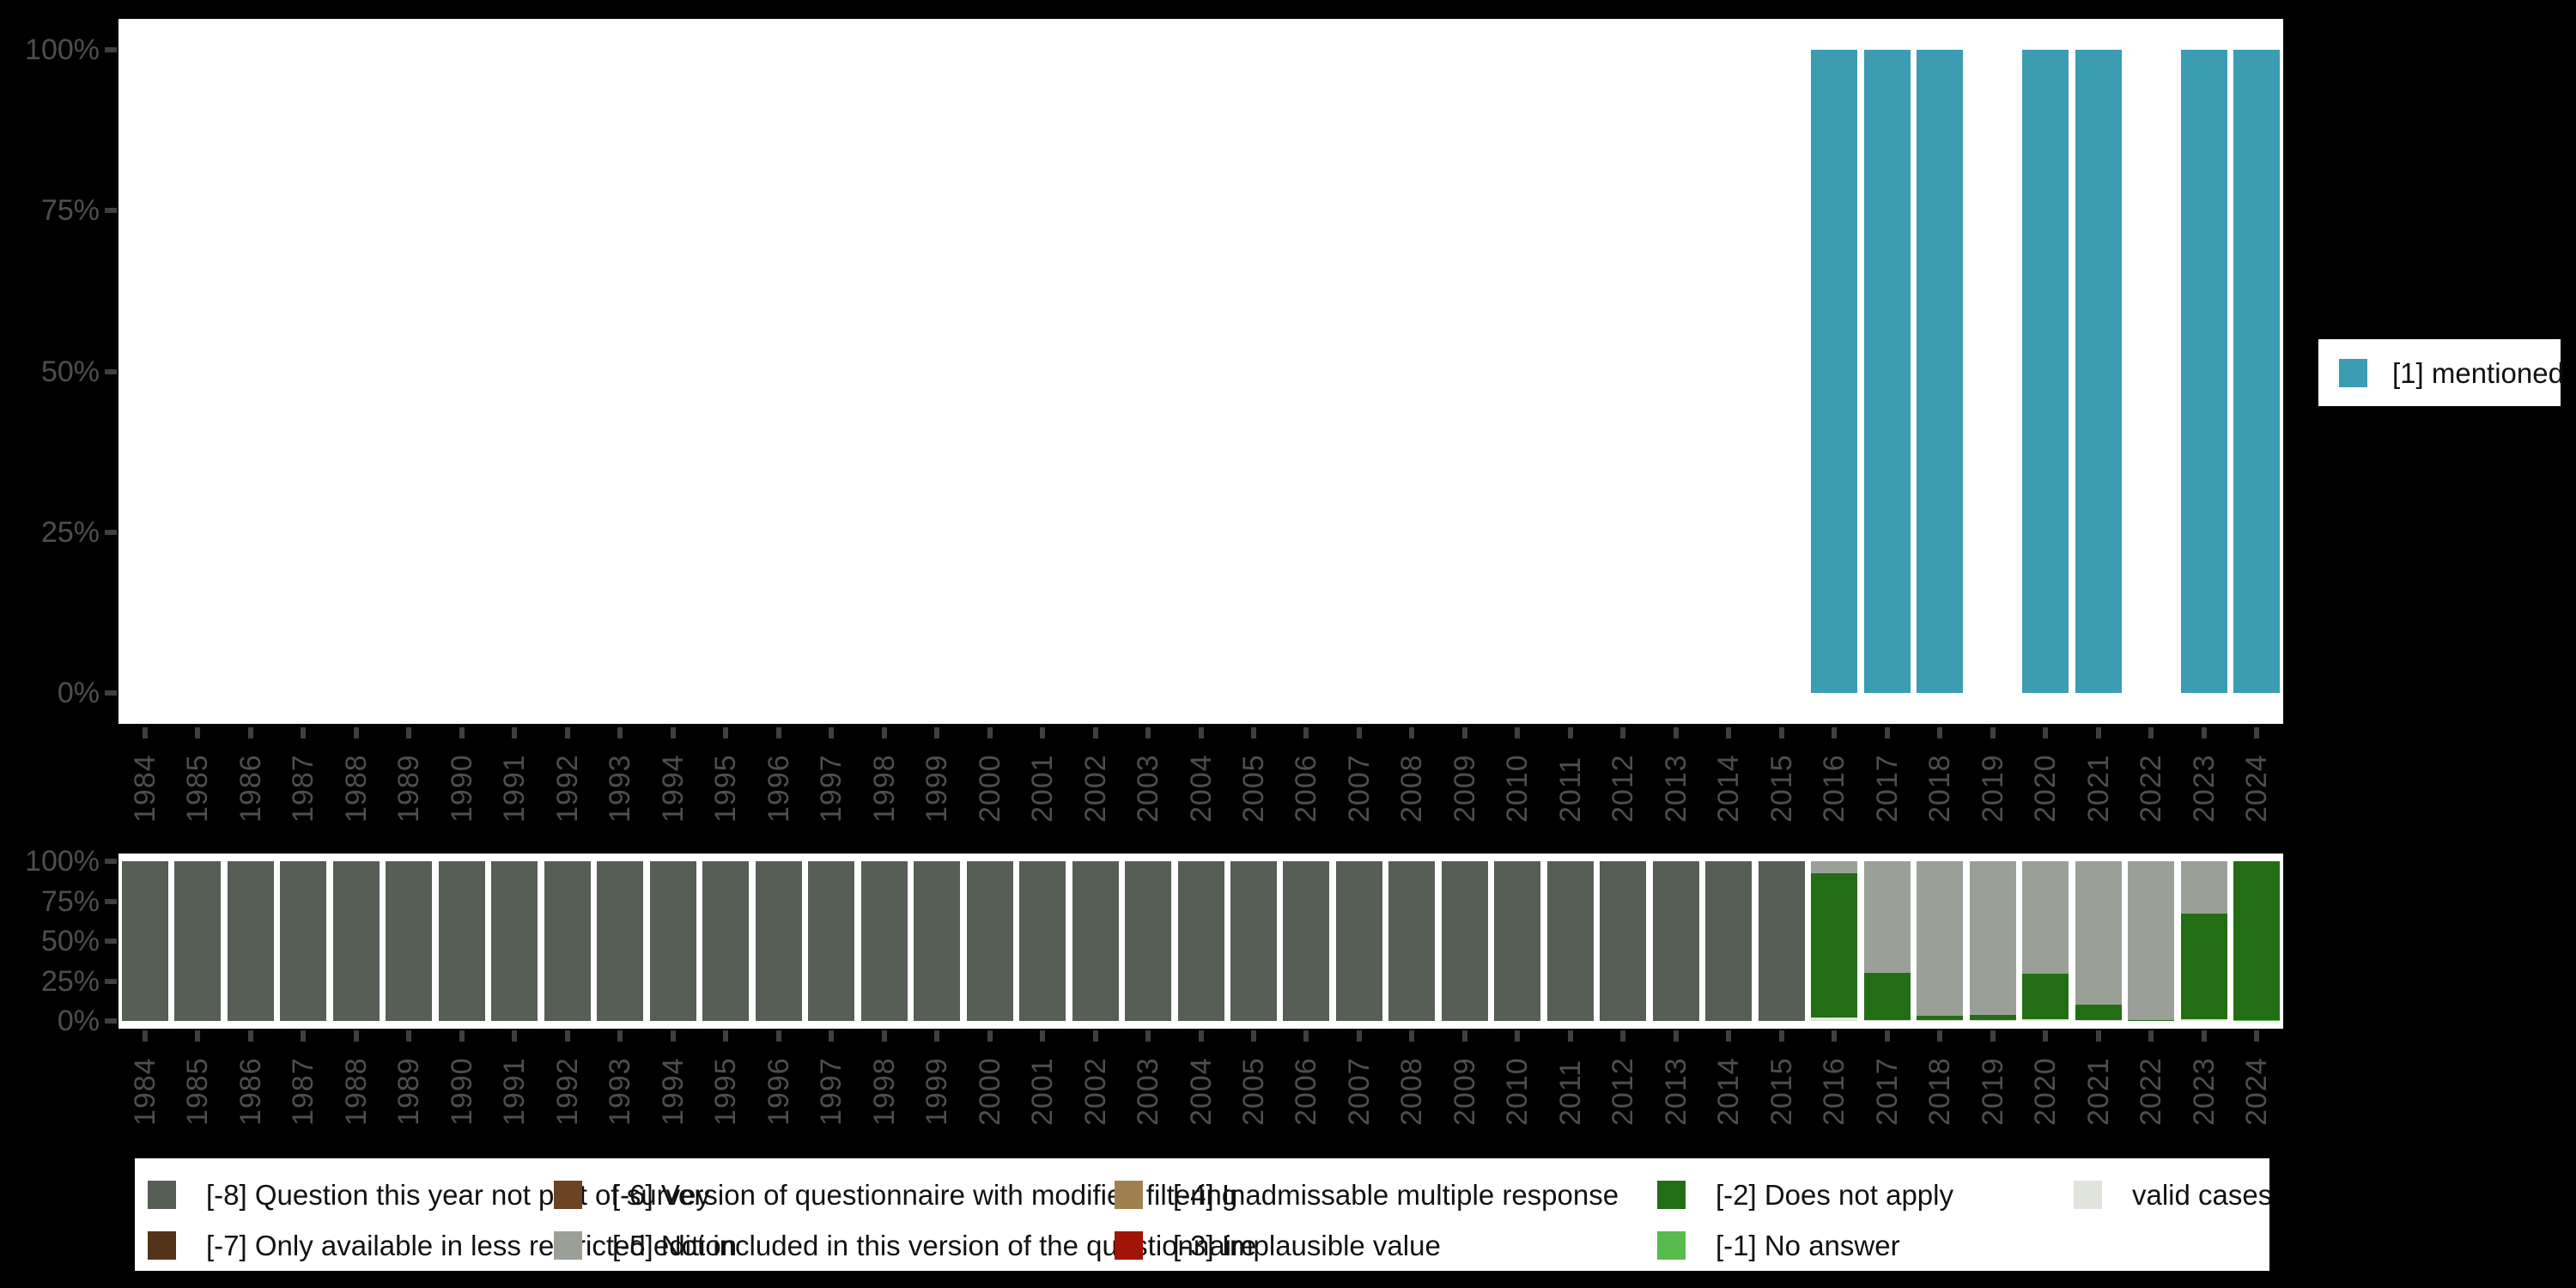  What do you see at coordinates (884, 788) in the screenshot?
I see `x-label-1998: 1998` at bounding box center [884, 788].